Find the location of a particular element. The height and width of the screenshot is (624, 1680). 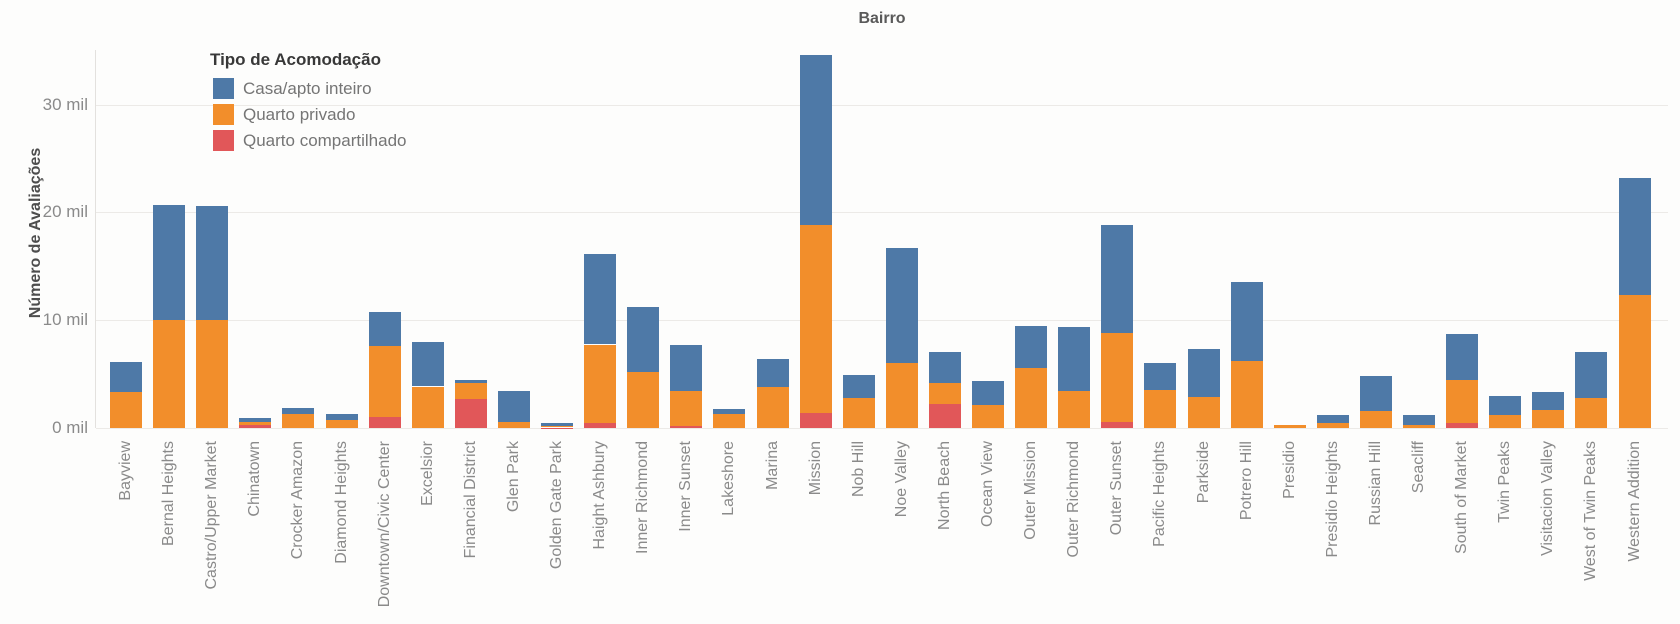

legend-item-quarto-compartilhado: Quarto compartilhado is located at coordinates (309, 140).